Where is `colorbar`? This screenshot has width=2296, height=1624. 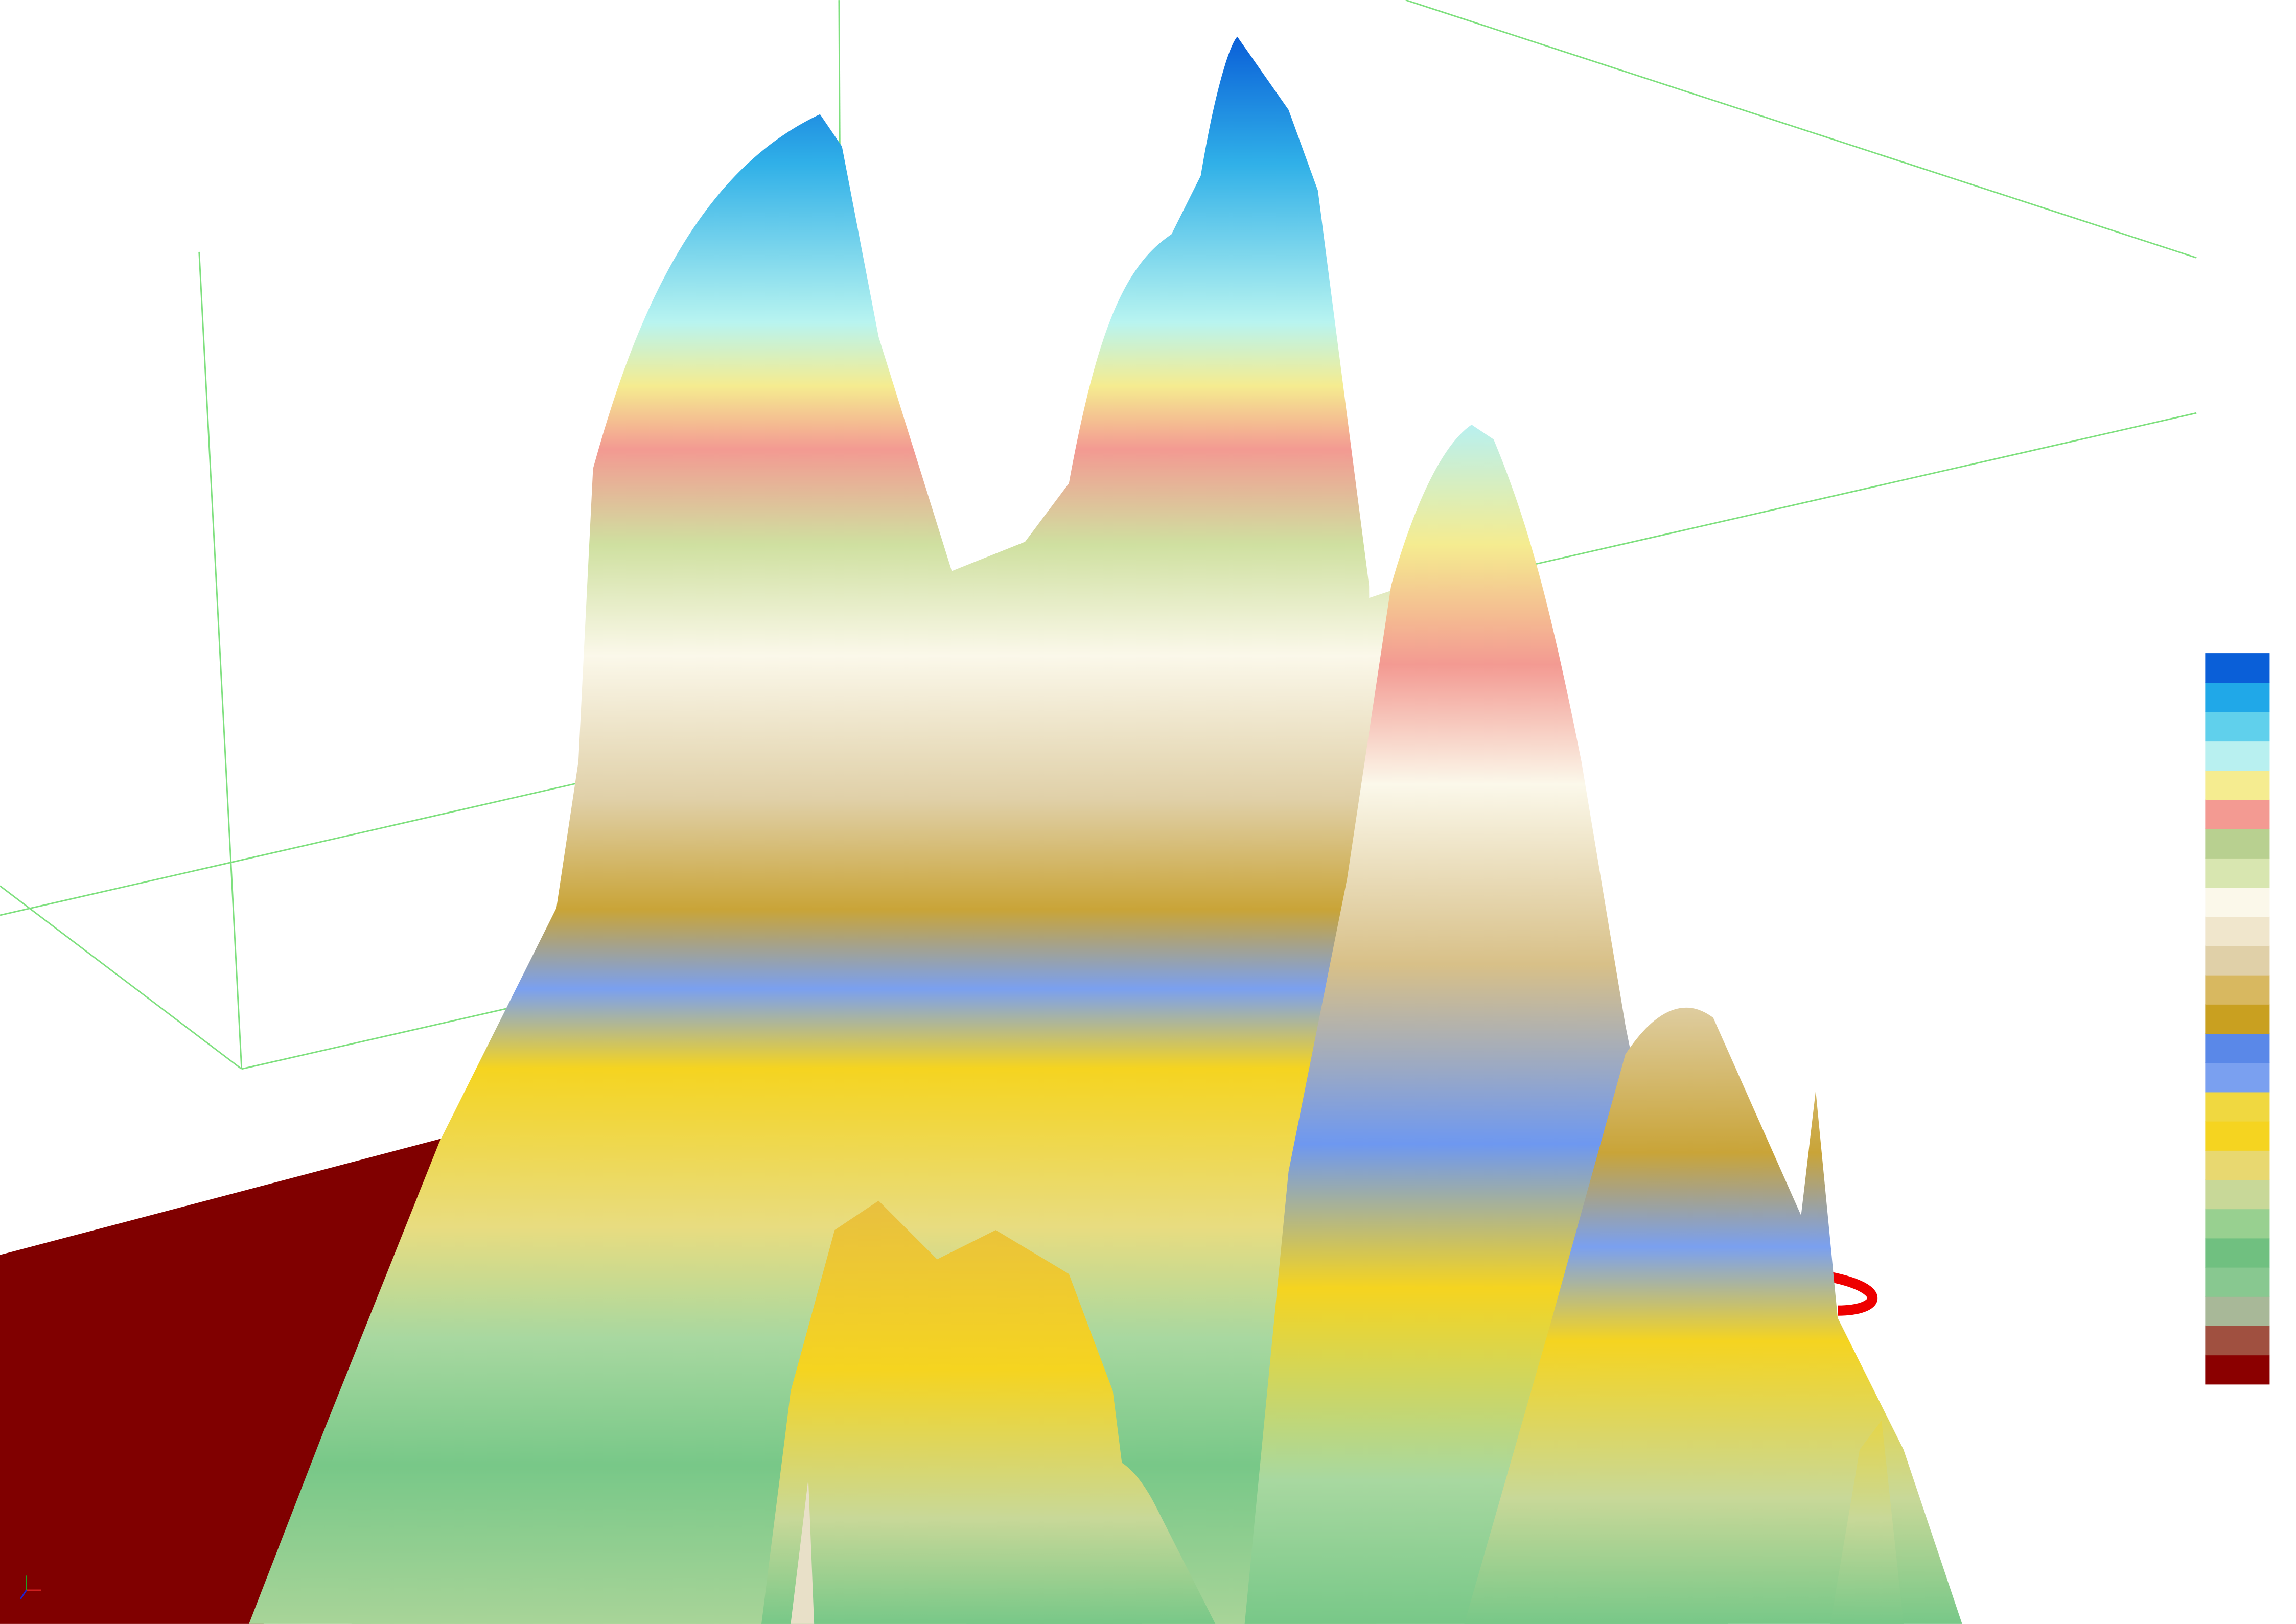 colorbar is located at coordinates (2237, 1019).